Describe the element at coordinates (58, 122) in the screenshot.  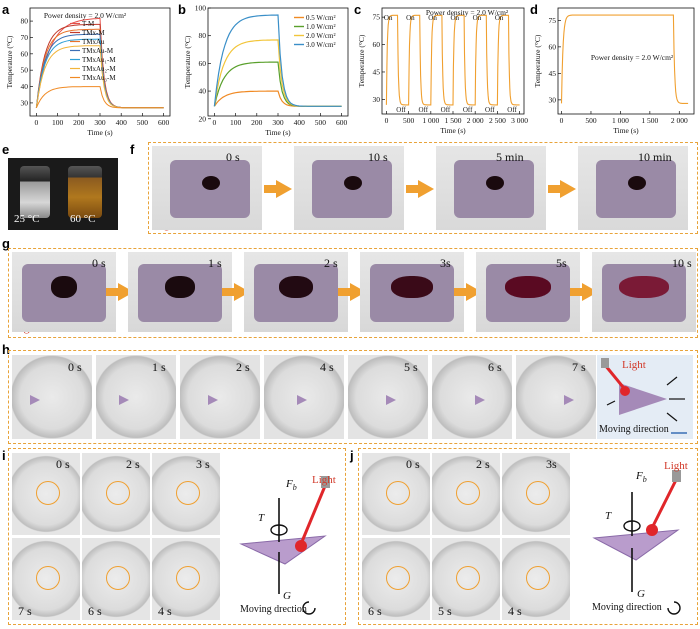
I see `x-tick-label: 100` at that location.